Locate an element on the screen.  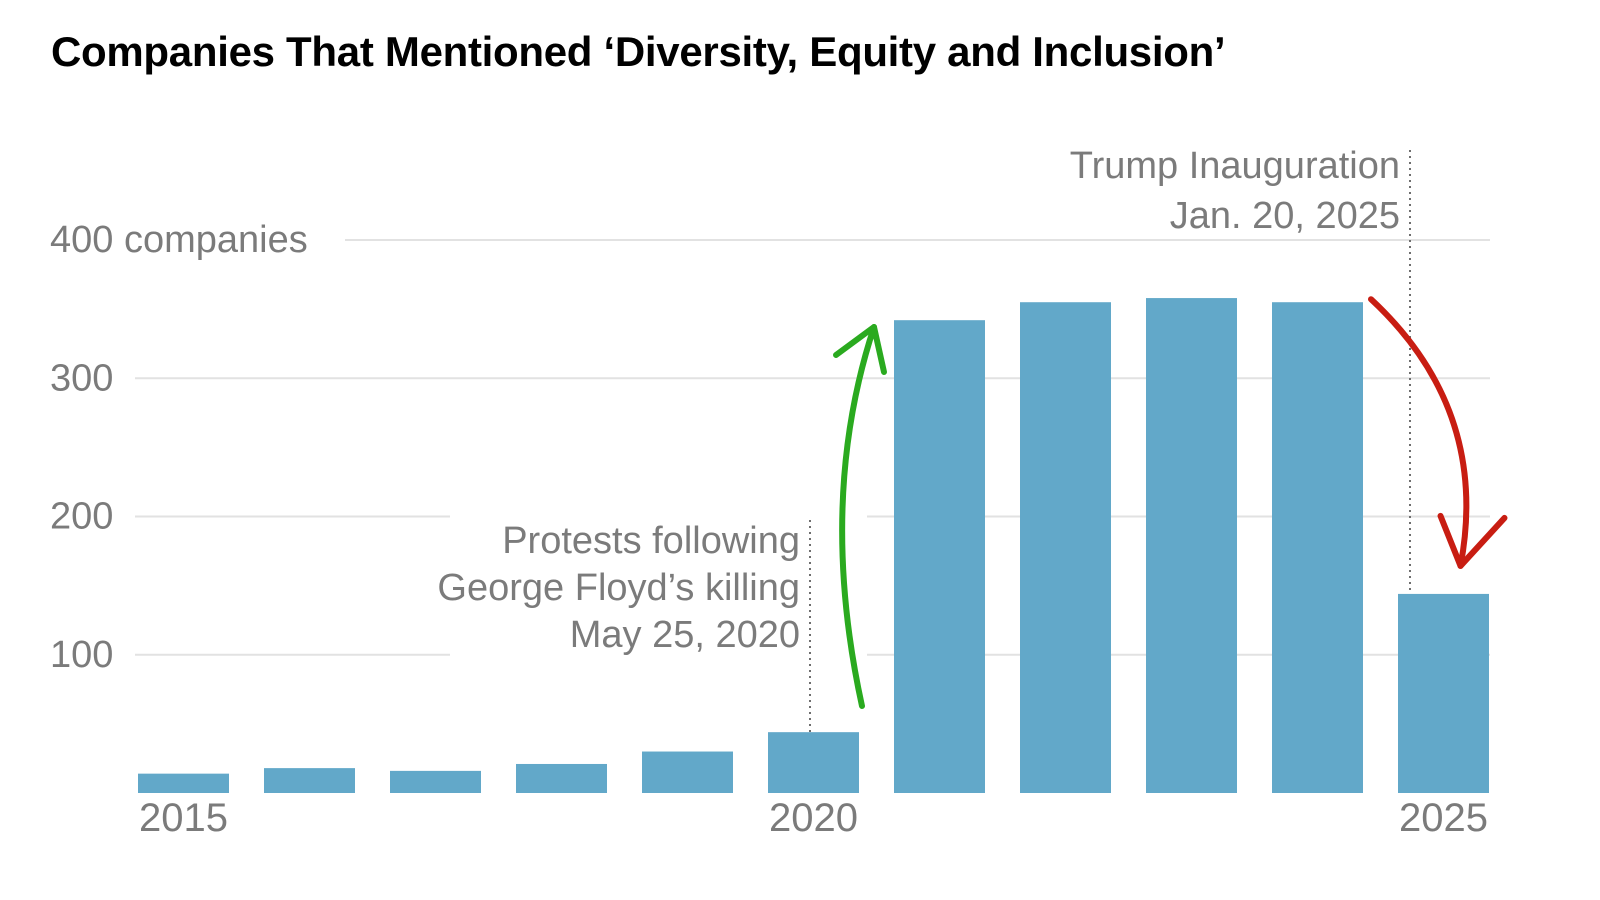
x-tick-label-2020: 2020 is located at coordinates (813, 818).